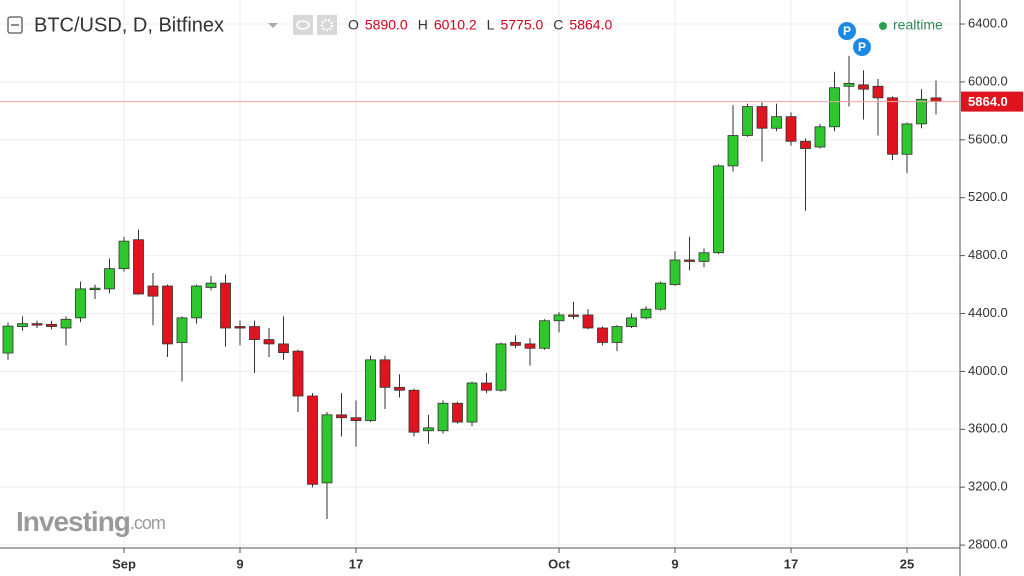 This screenshot has width=1024, height=576. I want to click on x-tick-label: Sep, so click(124, 563).